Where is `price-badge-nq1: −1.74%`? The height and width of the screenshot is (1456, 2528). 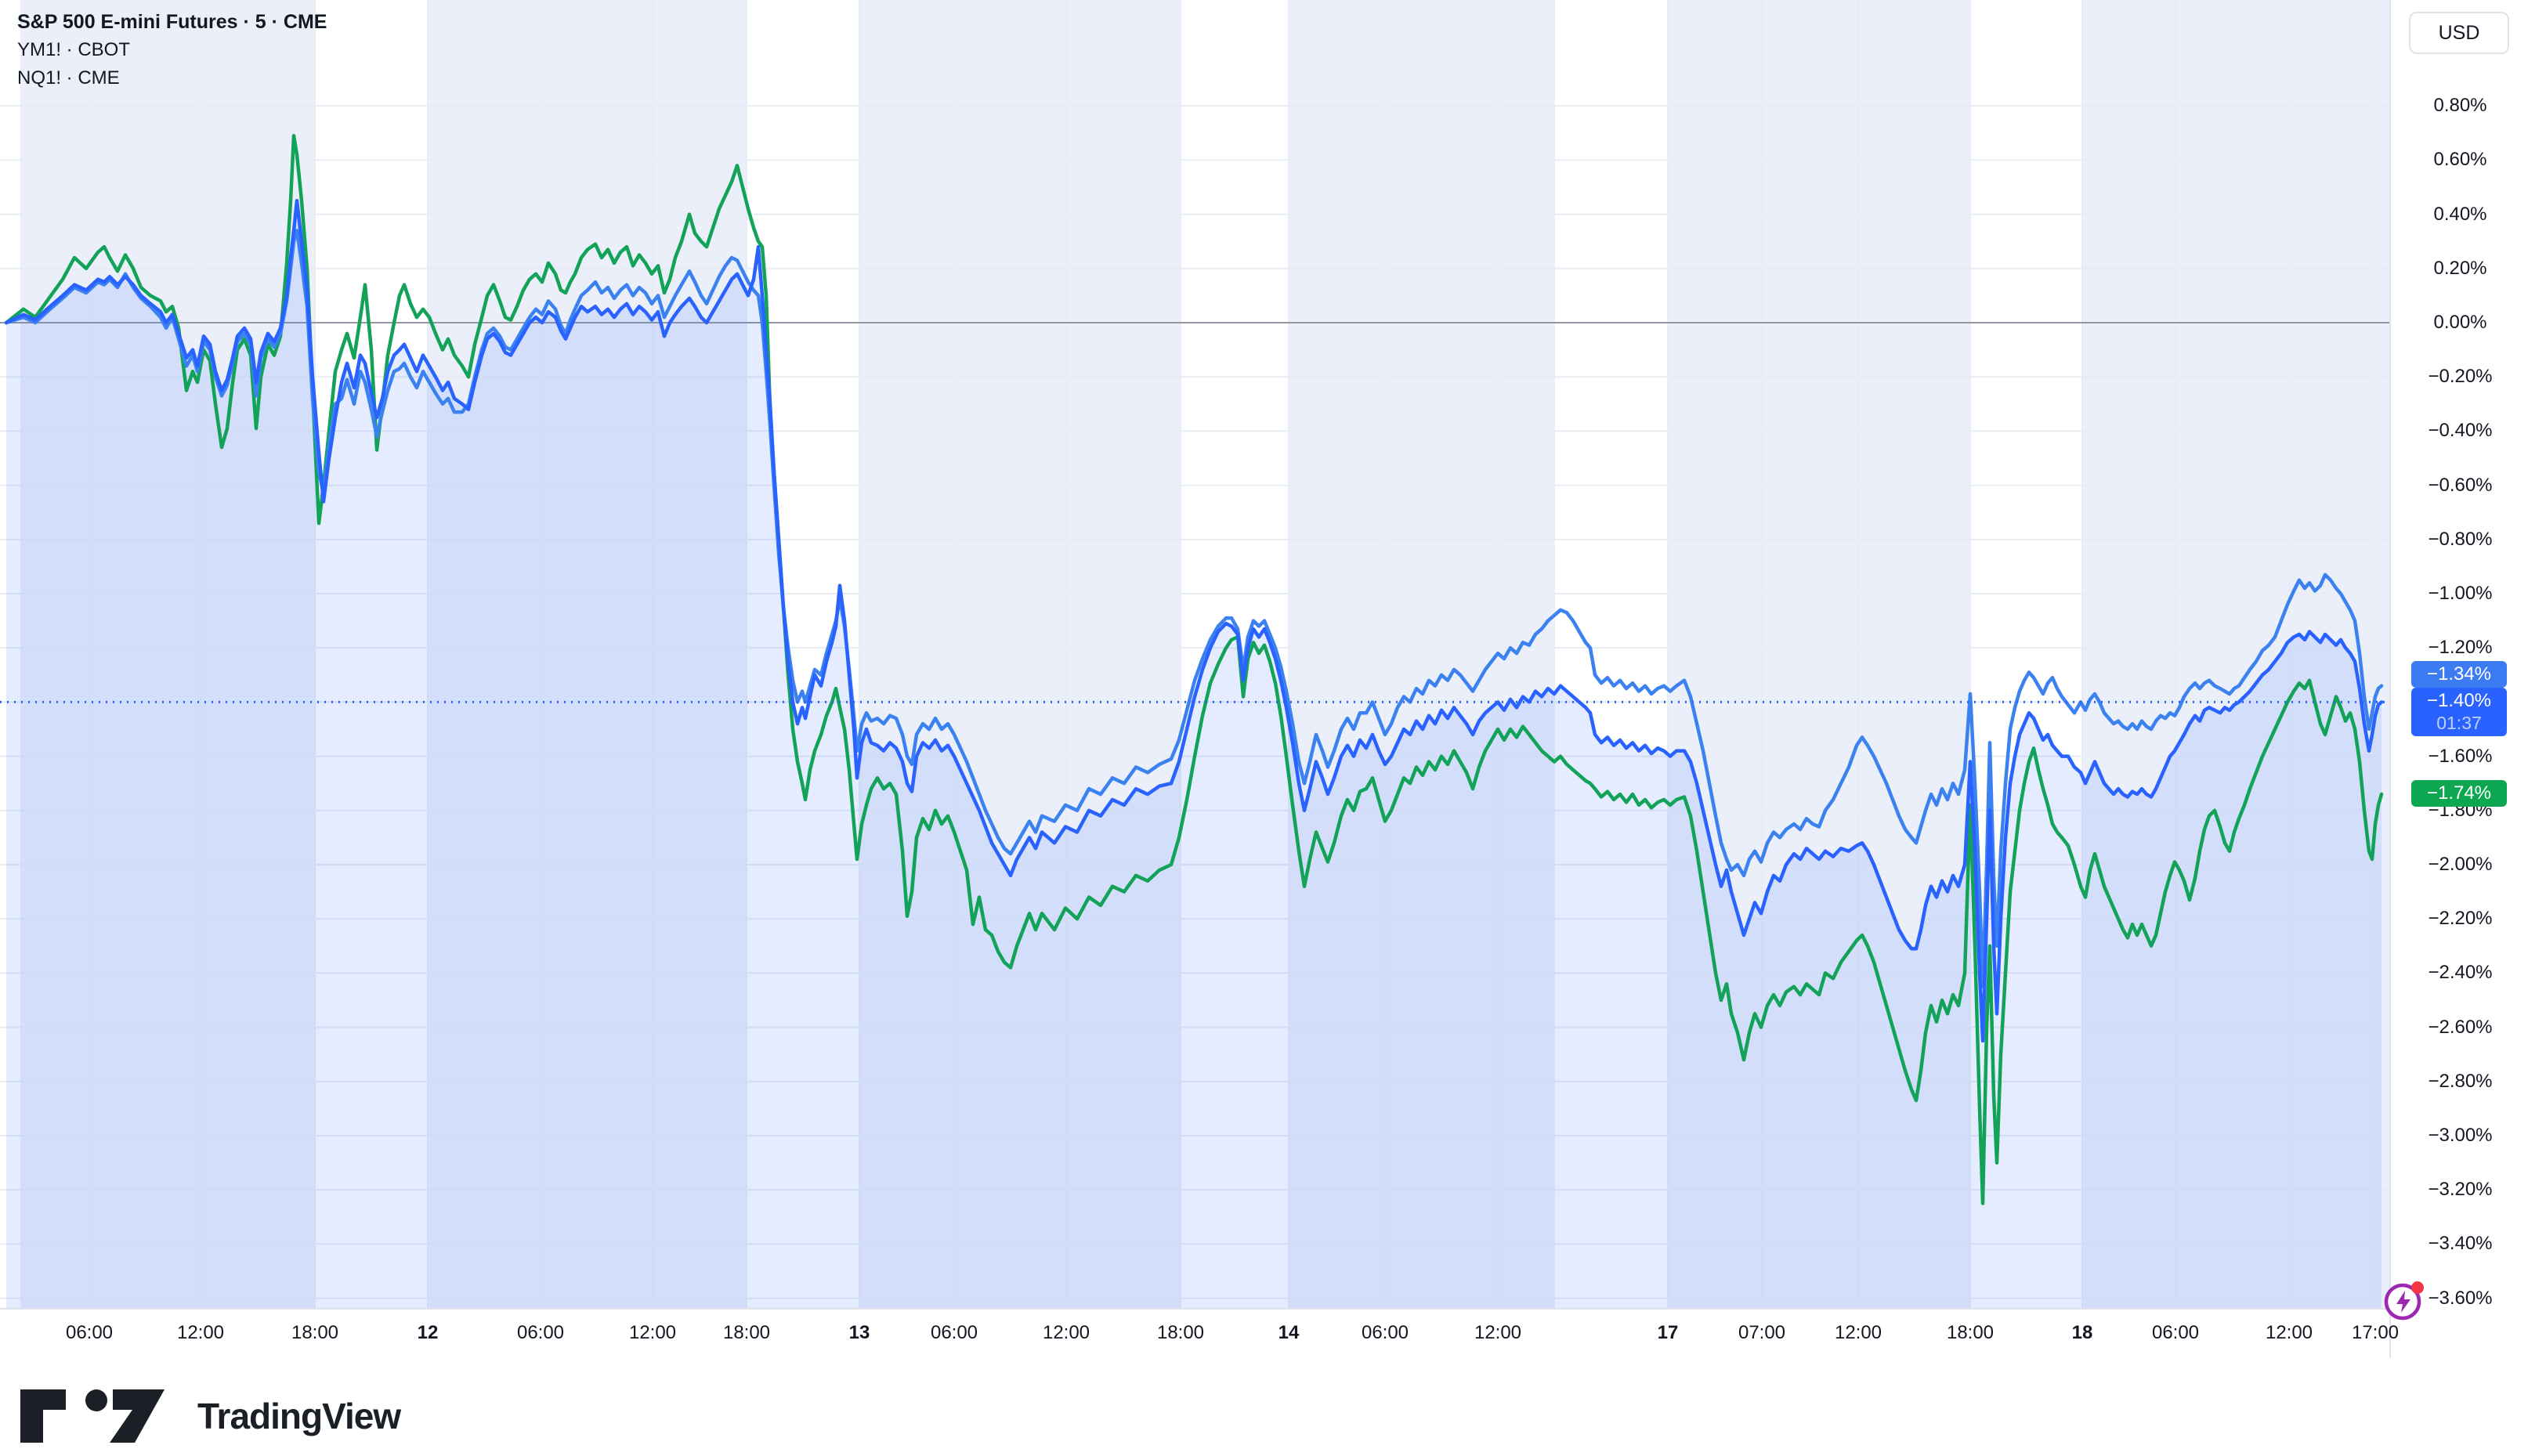 price-badge-nq1: −1.74% is located at coordinates (2459, 793).